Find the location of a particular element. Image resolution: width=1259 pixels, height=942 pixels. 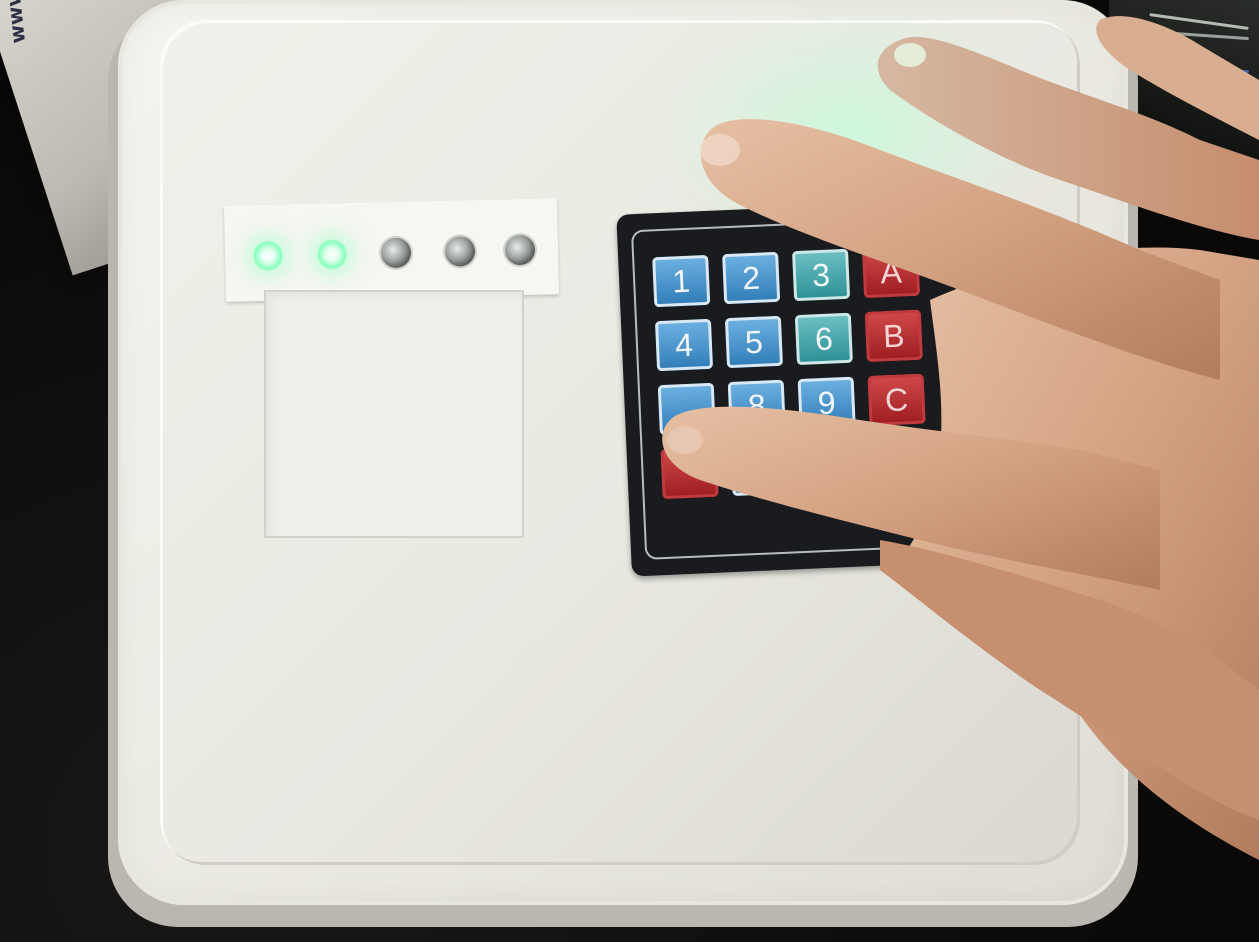

keypad-key-1: 1 is located at coordinates (681, 281).